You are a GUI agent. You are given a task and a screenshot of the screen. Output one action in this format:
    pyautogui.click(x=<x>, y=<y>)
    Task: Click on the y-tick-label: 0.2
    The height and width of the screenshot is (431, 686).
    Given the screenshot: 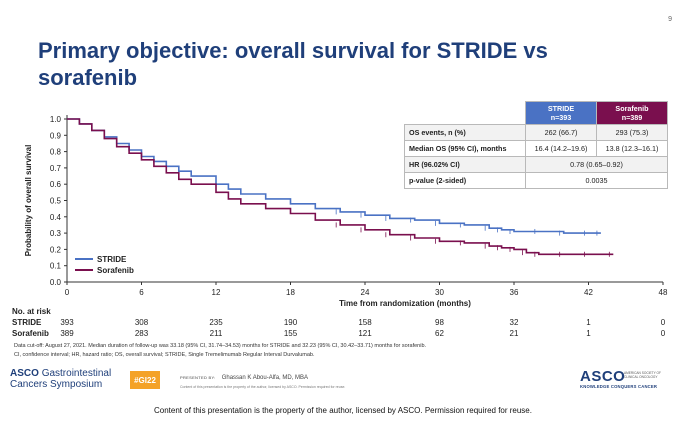 What is the action you would take?
    pyautogui.click(x=56, y=249)
    